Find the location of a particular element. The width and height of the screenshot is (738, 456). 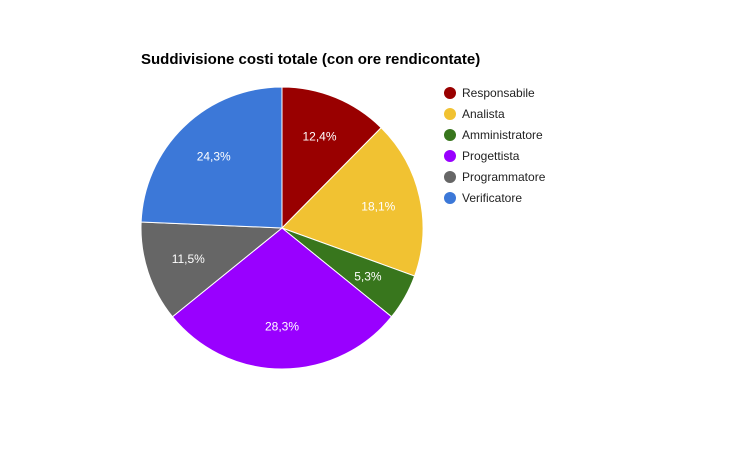

slice-value-label: 5,3% is located at coordinates (368, 277).